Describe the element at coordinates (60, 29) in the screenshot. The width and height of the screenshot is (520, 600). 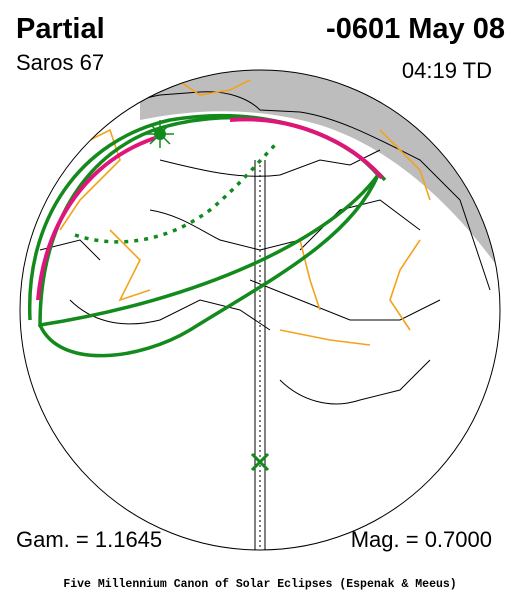
I see `title: Partial` at that location.